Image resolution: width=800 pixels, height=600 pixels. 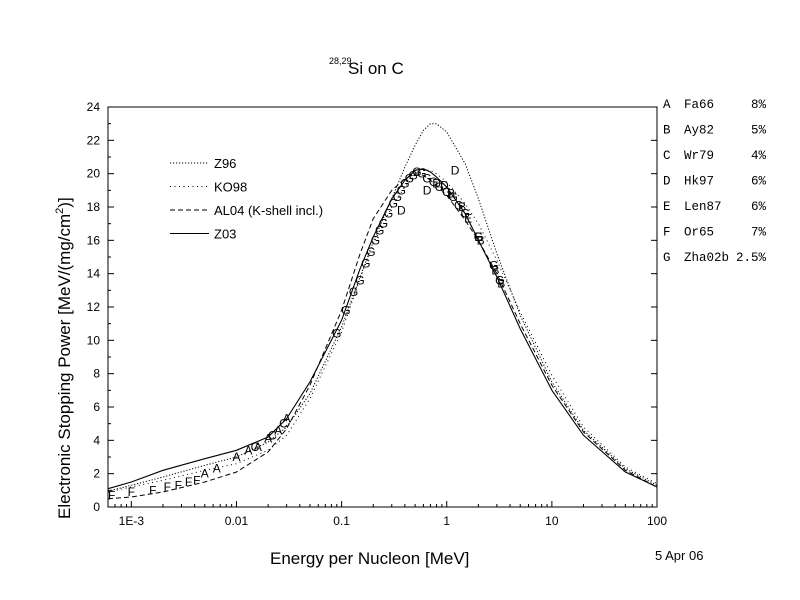 I want to click on reference-uncertainty: 8%, so click(x=759, y=105).